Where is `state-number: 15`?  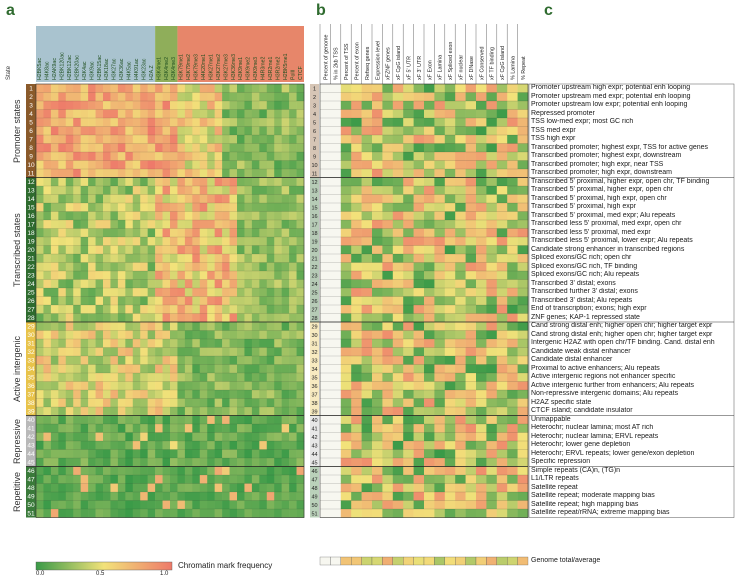
state-number: 15 is located at coordinates (31, 208).